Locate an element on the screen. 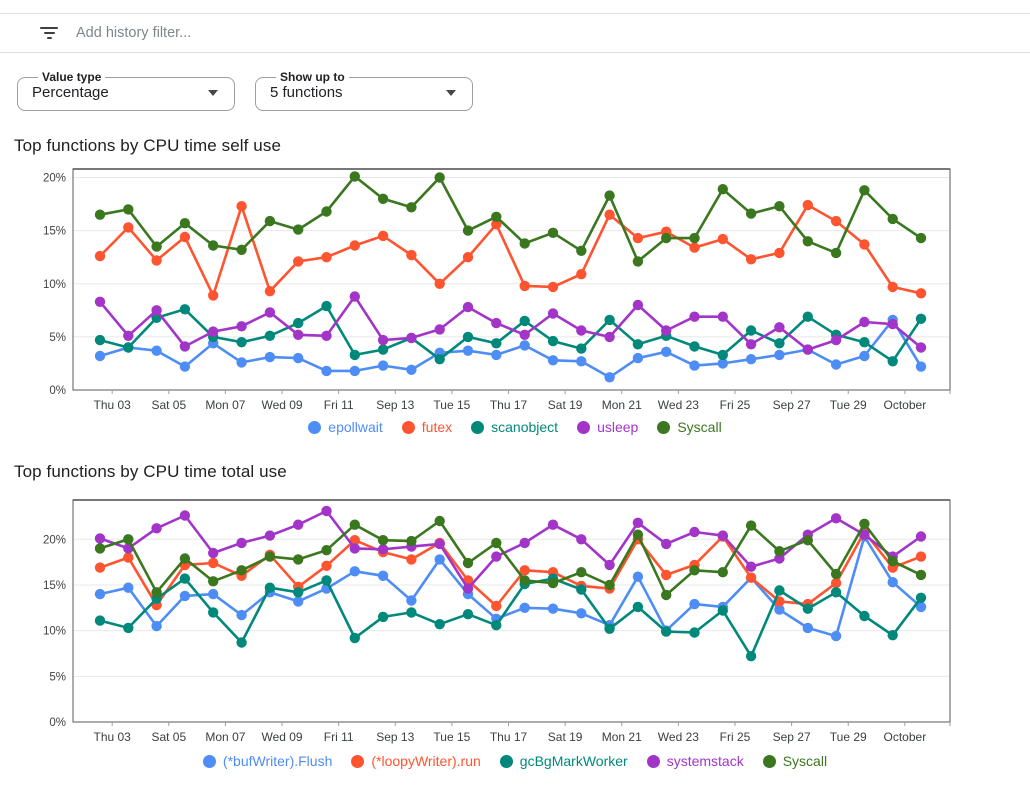 The image size is (1030, 791). series-Syscall is located at coordinates (510, 558).